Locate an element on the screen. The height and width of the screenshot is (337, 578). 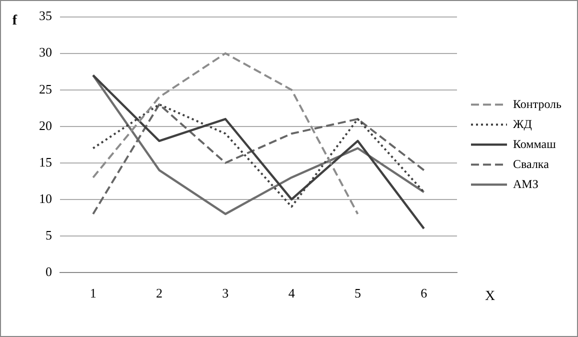
legend-label: Коммаш is located at coordinates (535, 143).